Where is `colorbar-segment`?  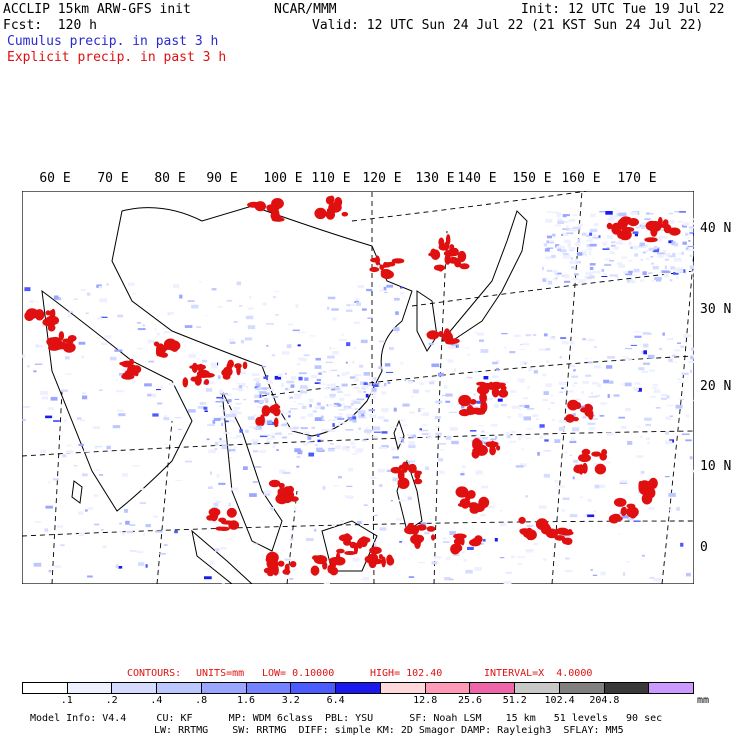
colorbar-segment is located at coordinates (358, 688).